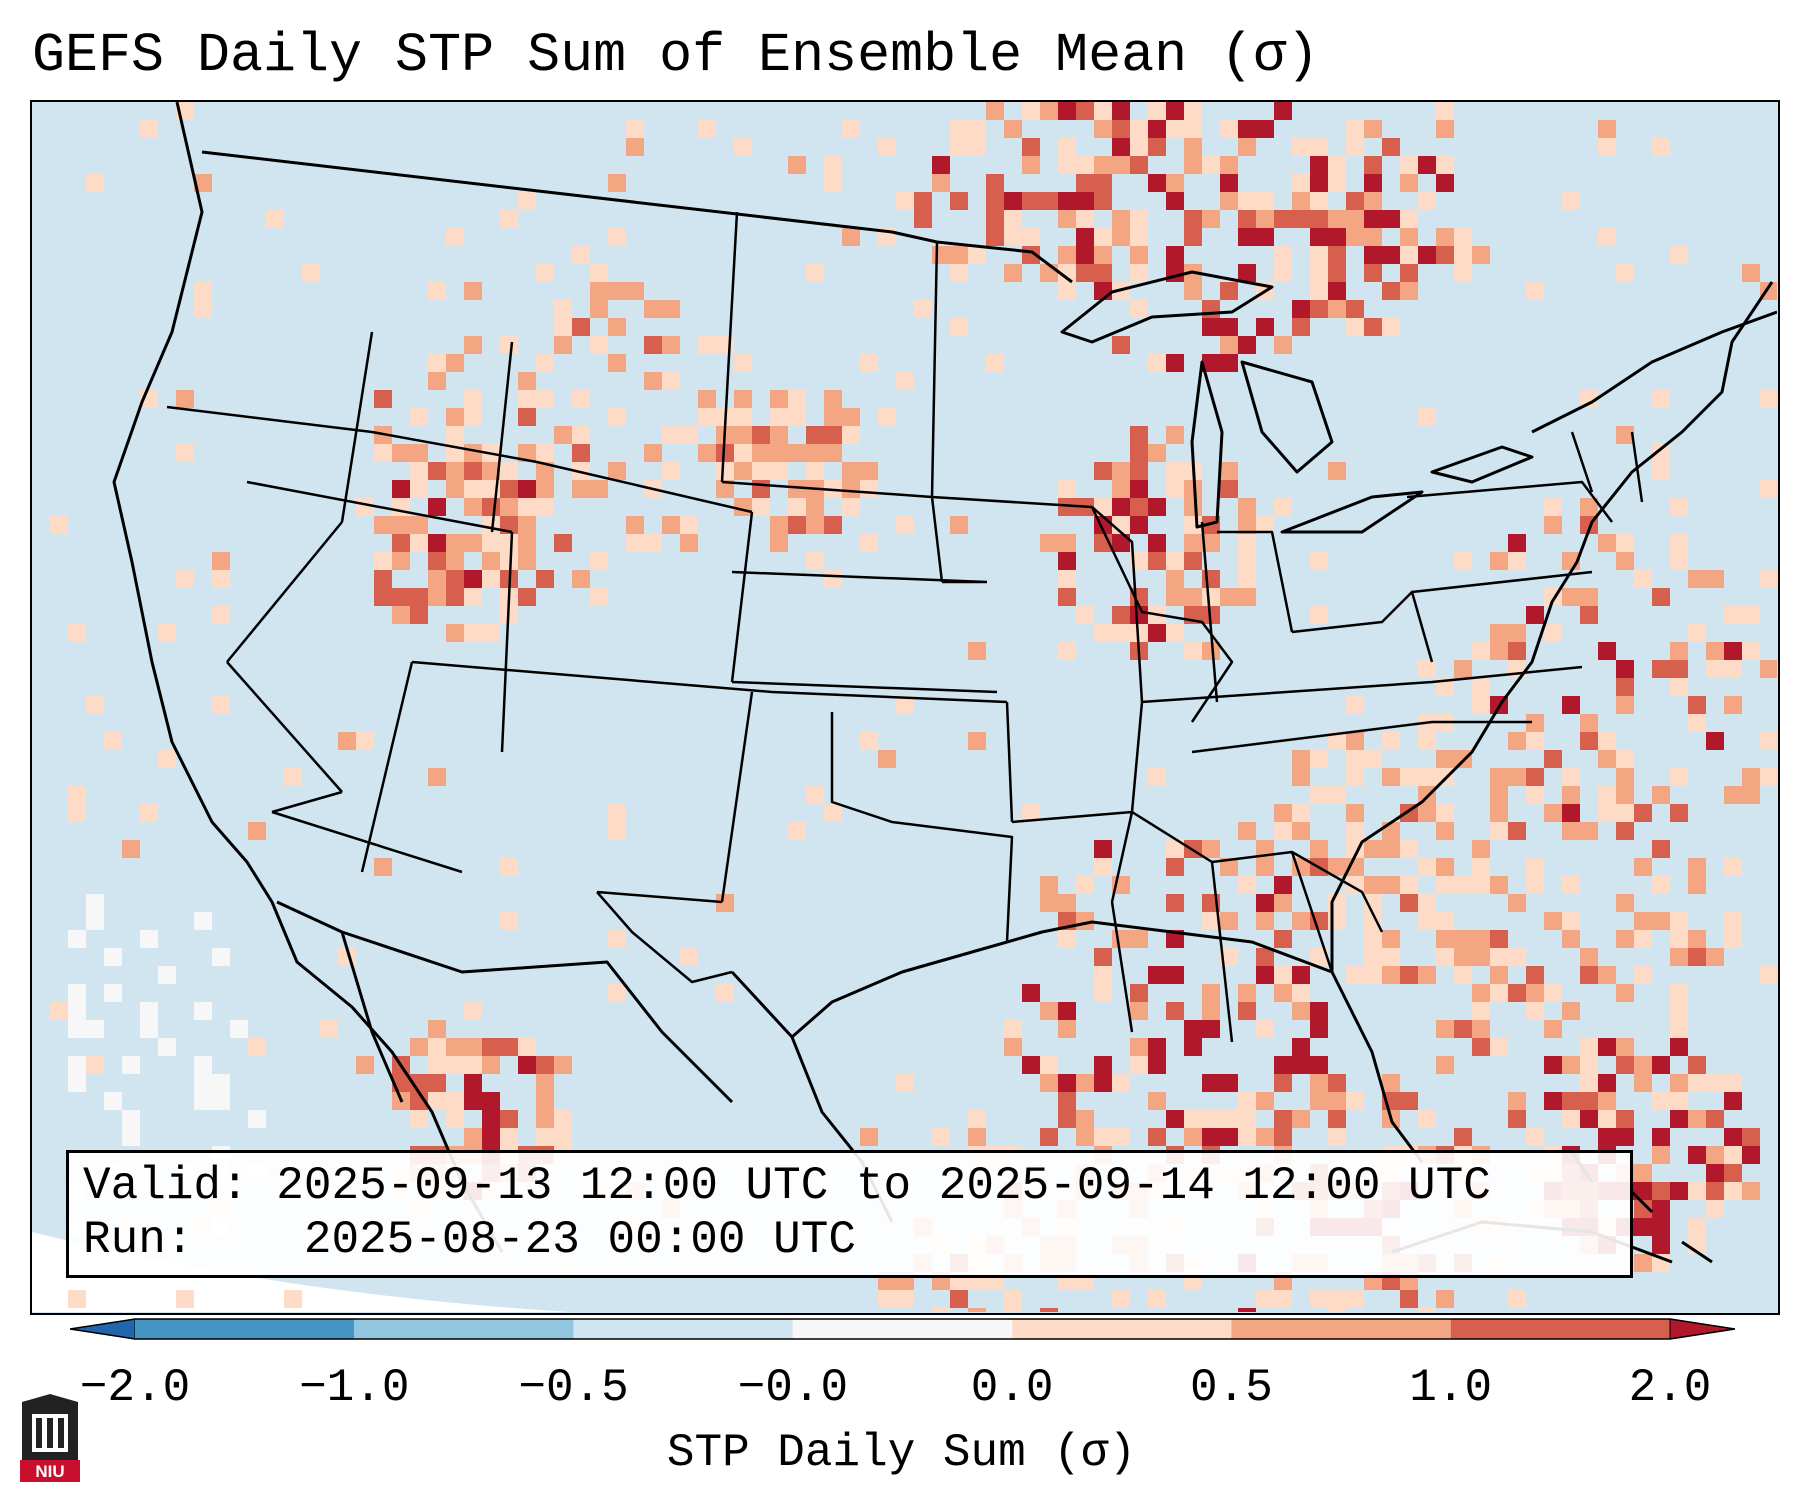  I want to click on lake-huron, so click(1287, 417).